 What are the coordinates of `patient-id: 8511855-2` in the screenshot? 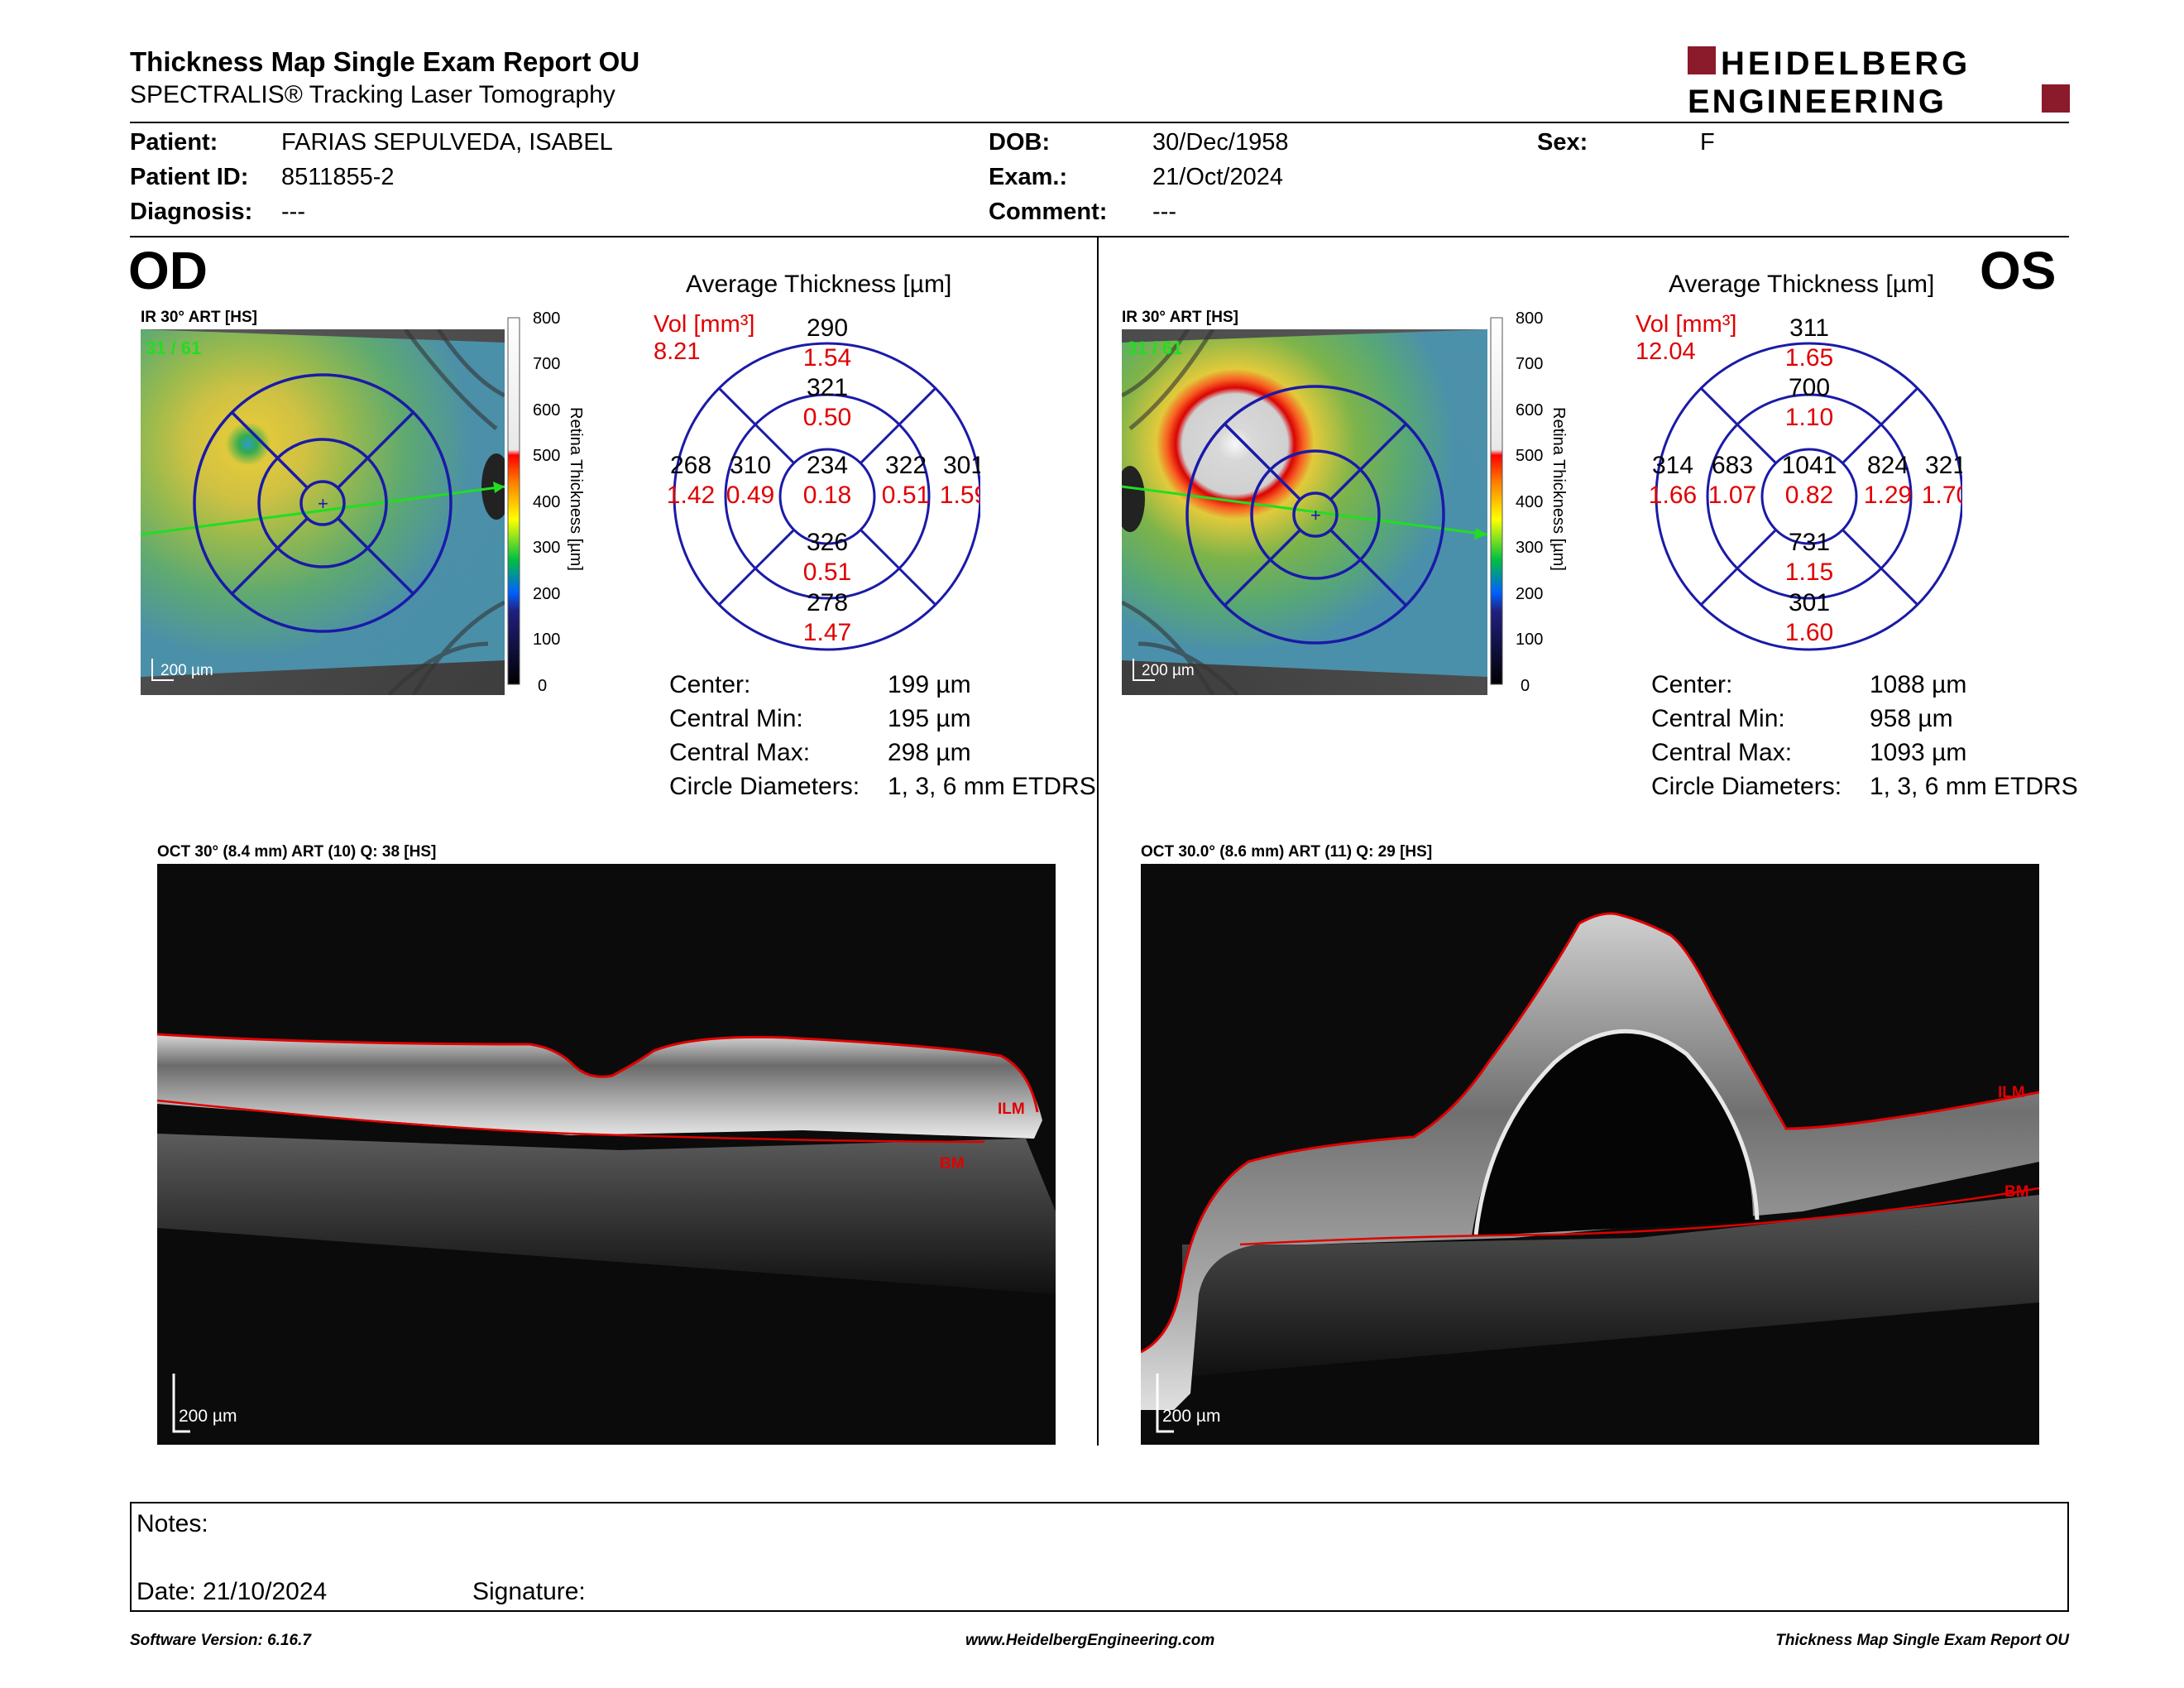 It's located at (338, 177).